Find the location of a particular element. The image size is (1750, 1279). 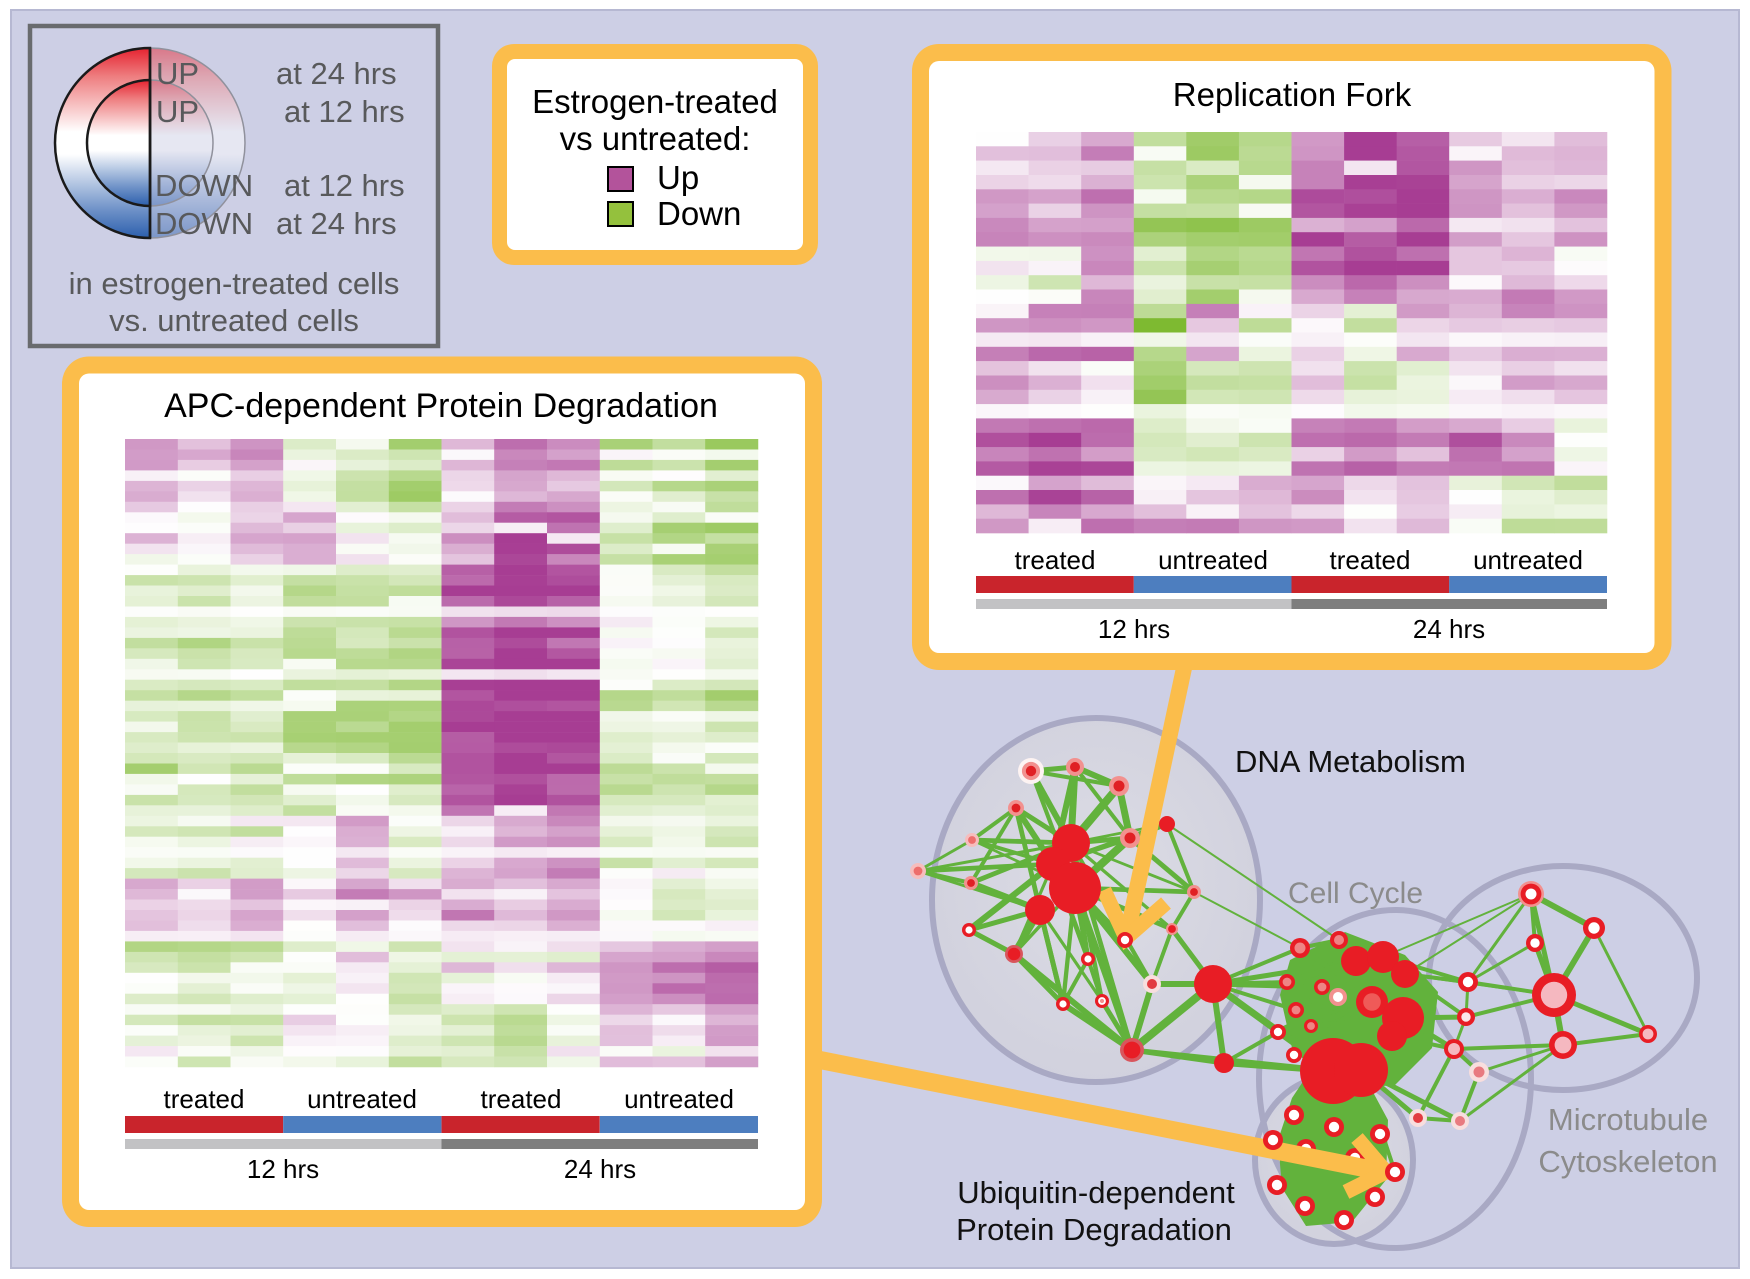

svg-text: Estrogen-treated is located at coordinates (655, 101).